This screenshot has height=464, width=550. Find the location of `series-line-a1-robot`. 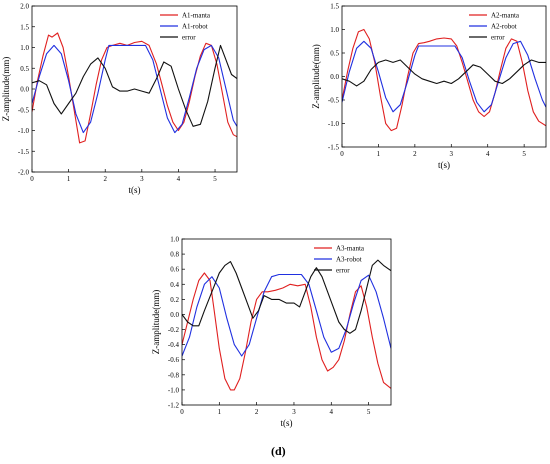

series-line-a1-robot is located at coordinates (134, 89).